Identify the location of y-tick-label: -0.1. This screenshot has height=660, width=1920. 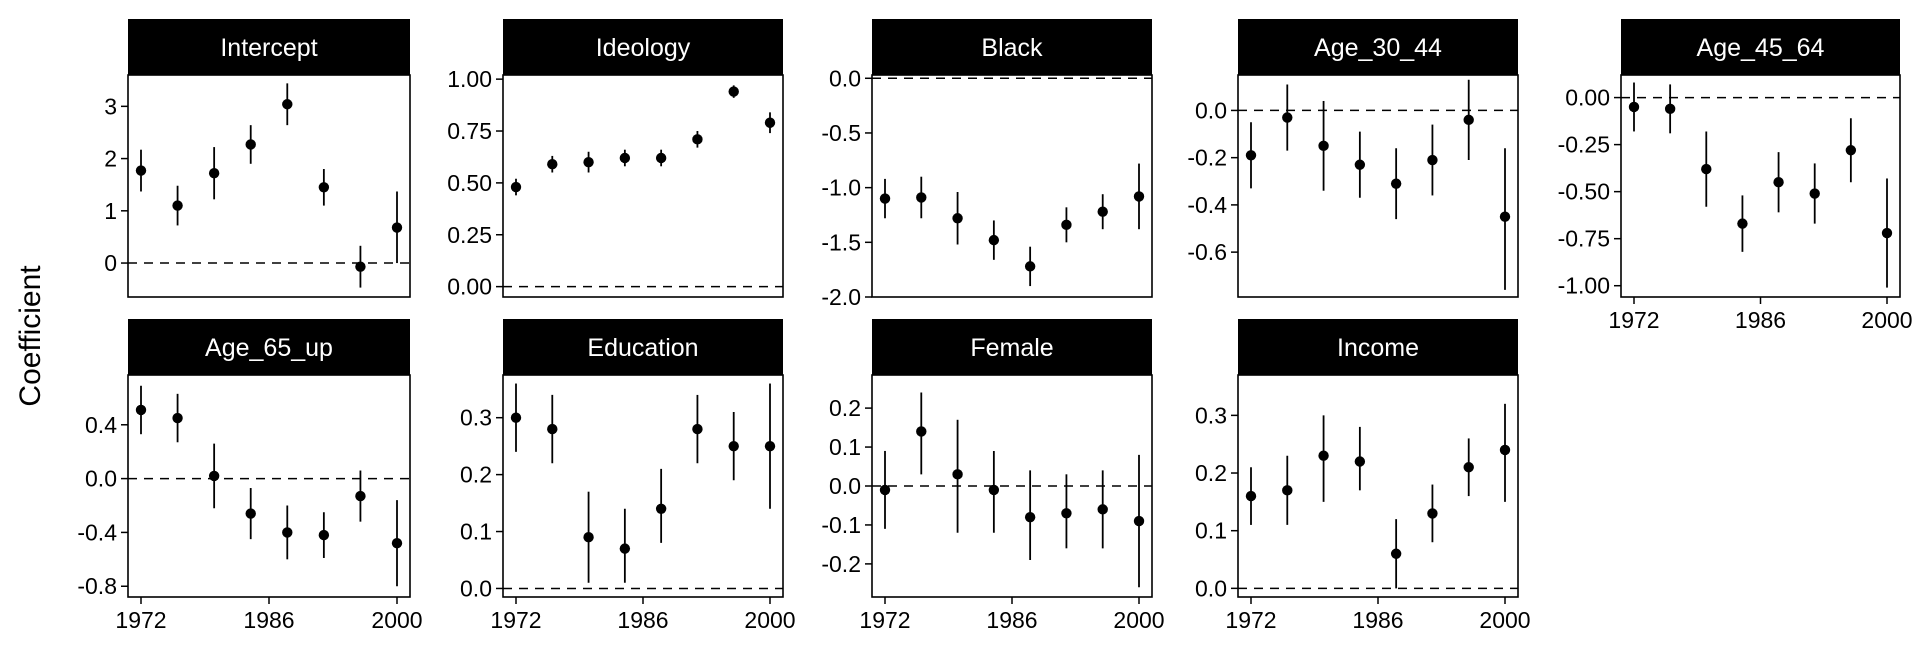
(841, 525).